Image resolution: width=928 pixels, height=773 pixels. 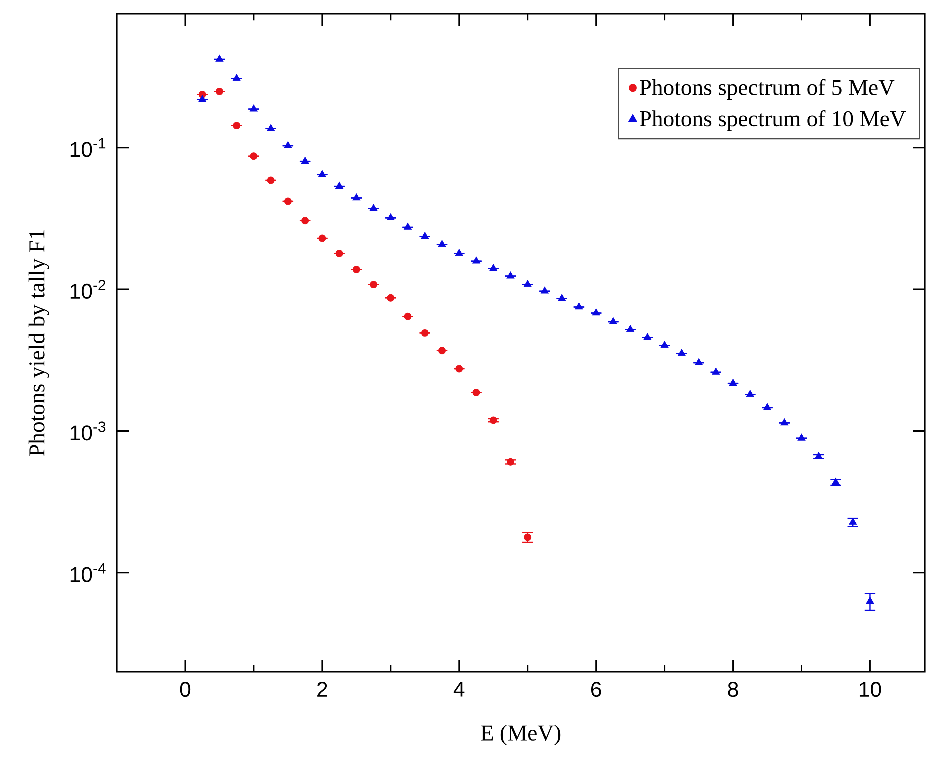 I want to click on x-tick-label: 6, so click(x=596, y=690).